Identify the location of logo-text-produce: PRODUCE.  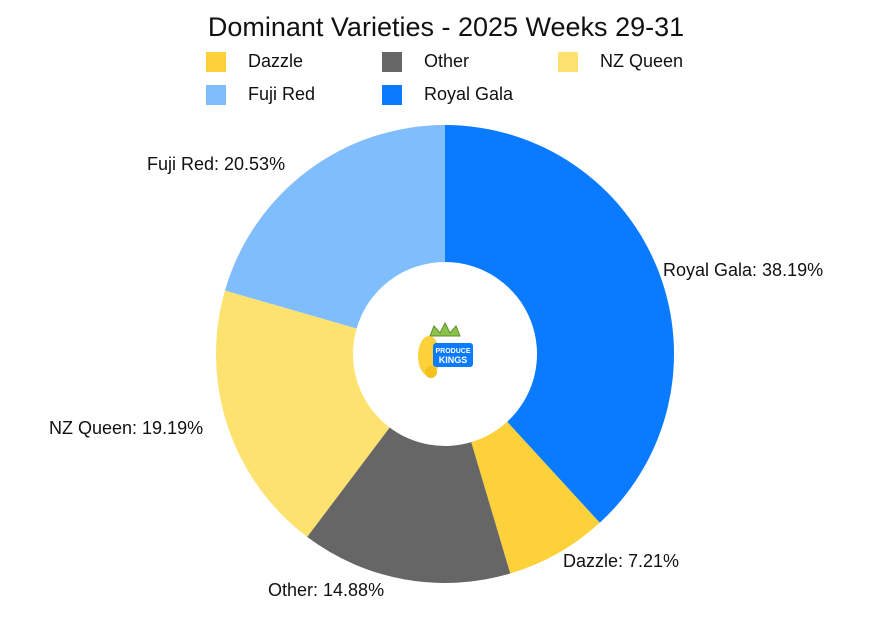
(452, 351).